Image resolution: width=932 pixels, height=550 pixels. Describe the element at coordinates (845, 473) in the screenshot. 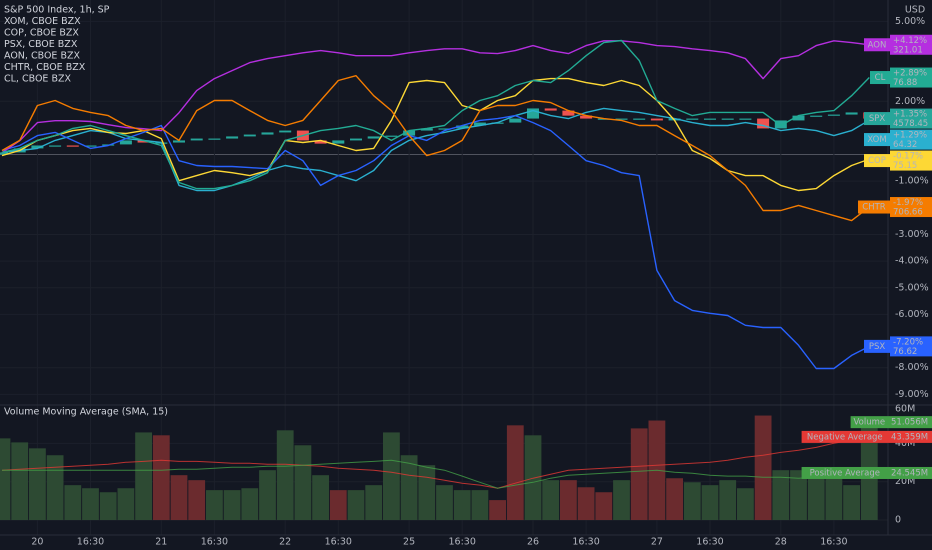

I see `tag-name: Positive Average` at that location.